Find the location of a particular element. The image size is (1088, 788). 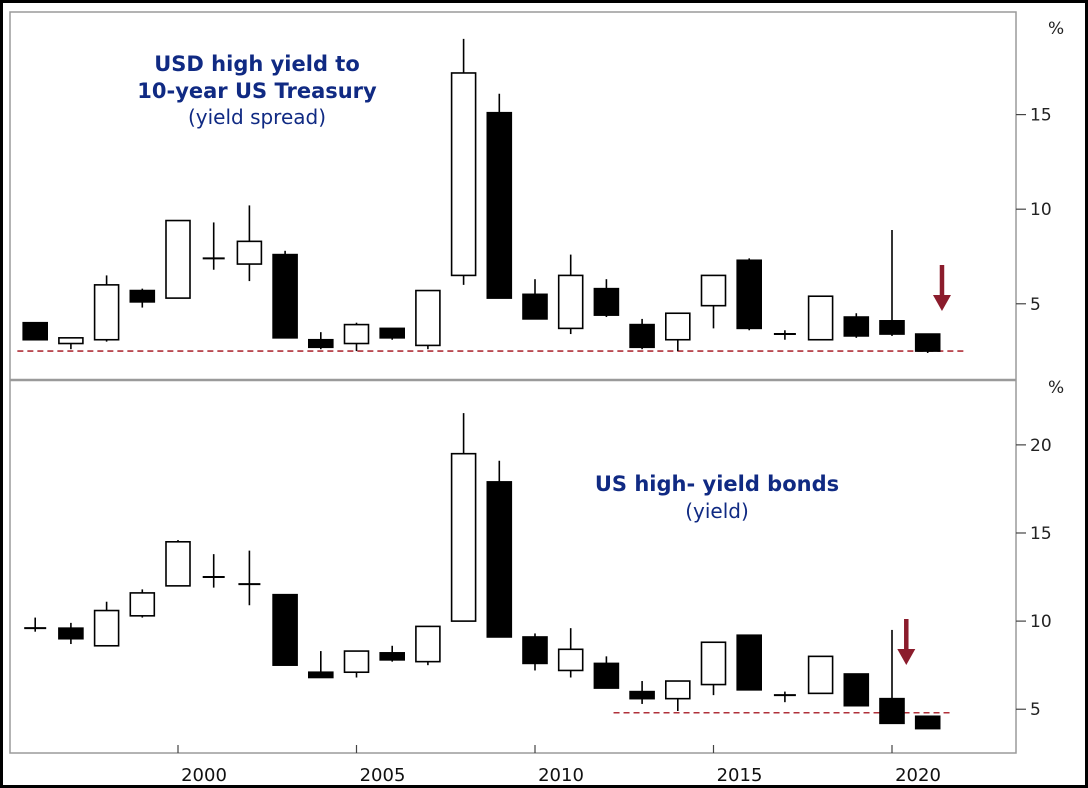

yield-subtitle: (yield) is located at coordinates (717, 511).